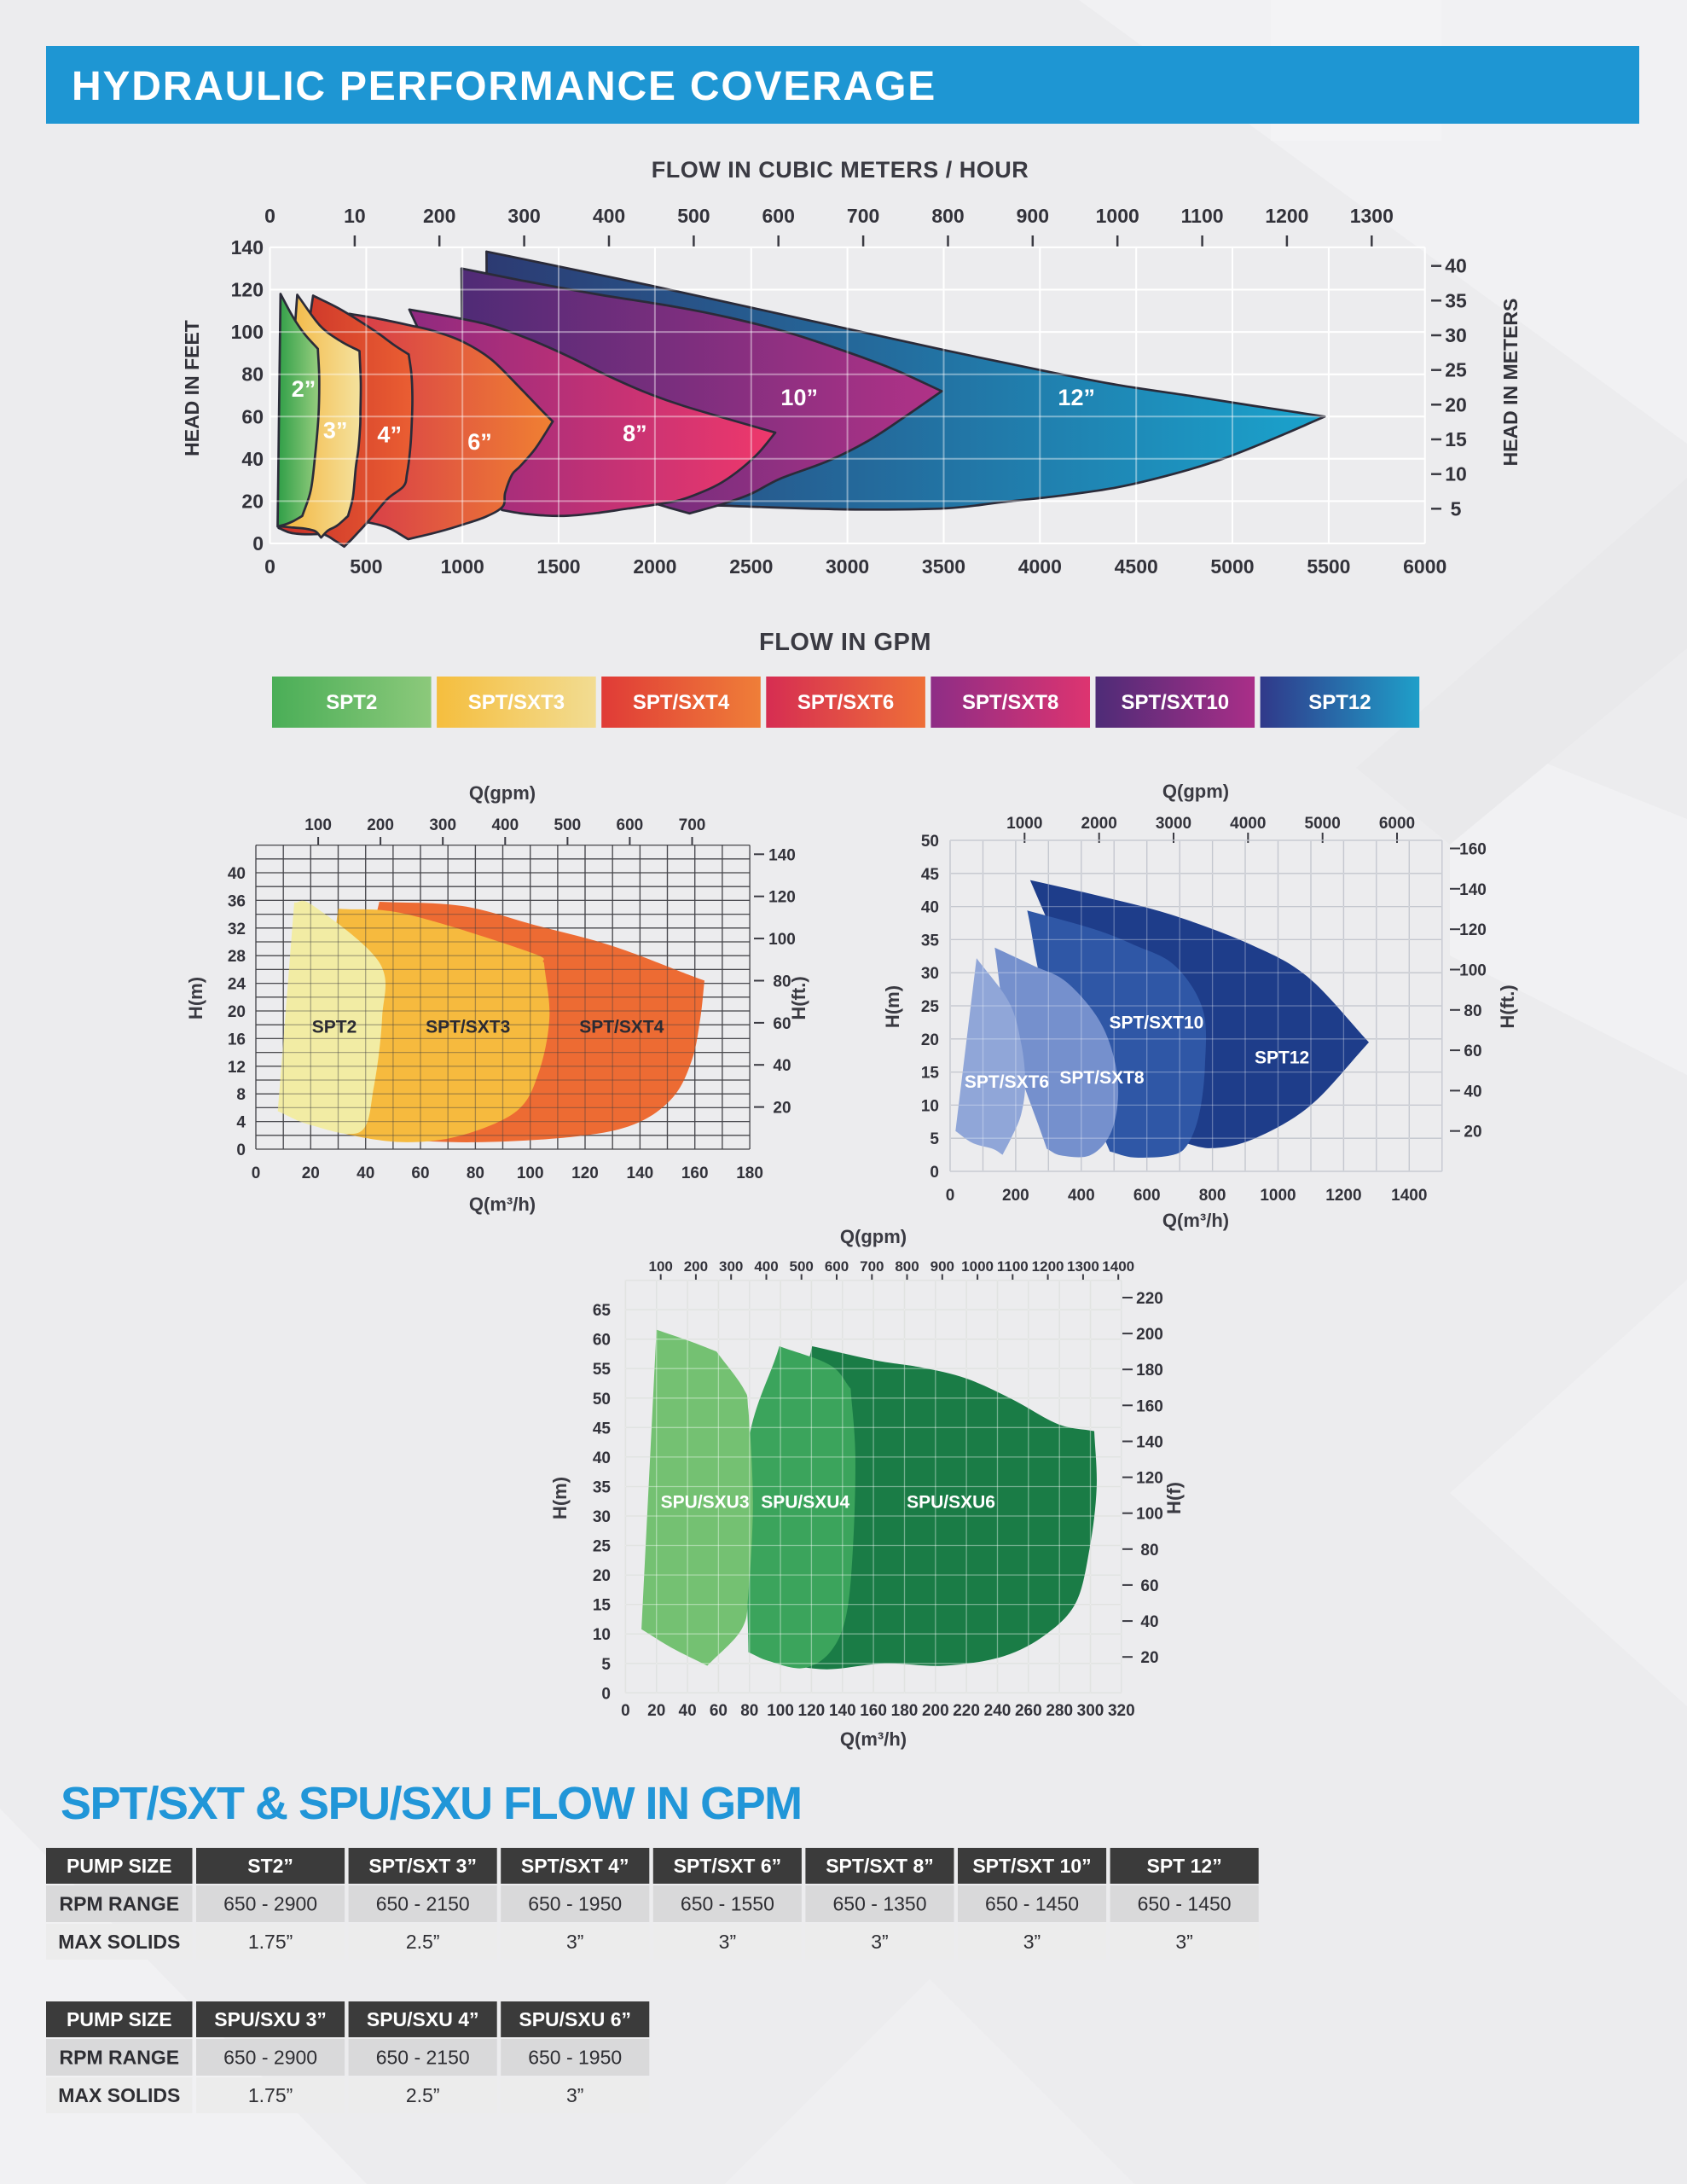  Describe the element at coordinates (751, 566) in the screenshot. I see `svg-text: 2500` at that location.